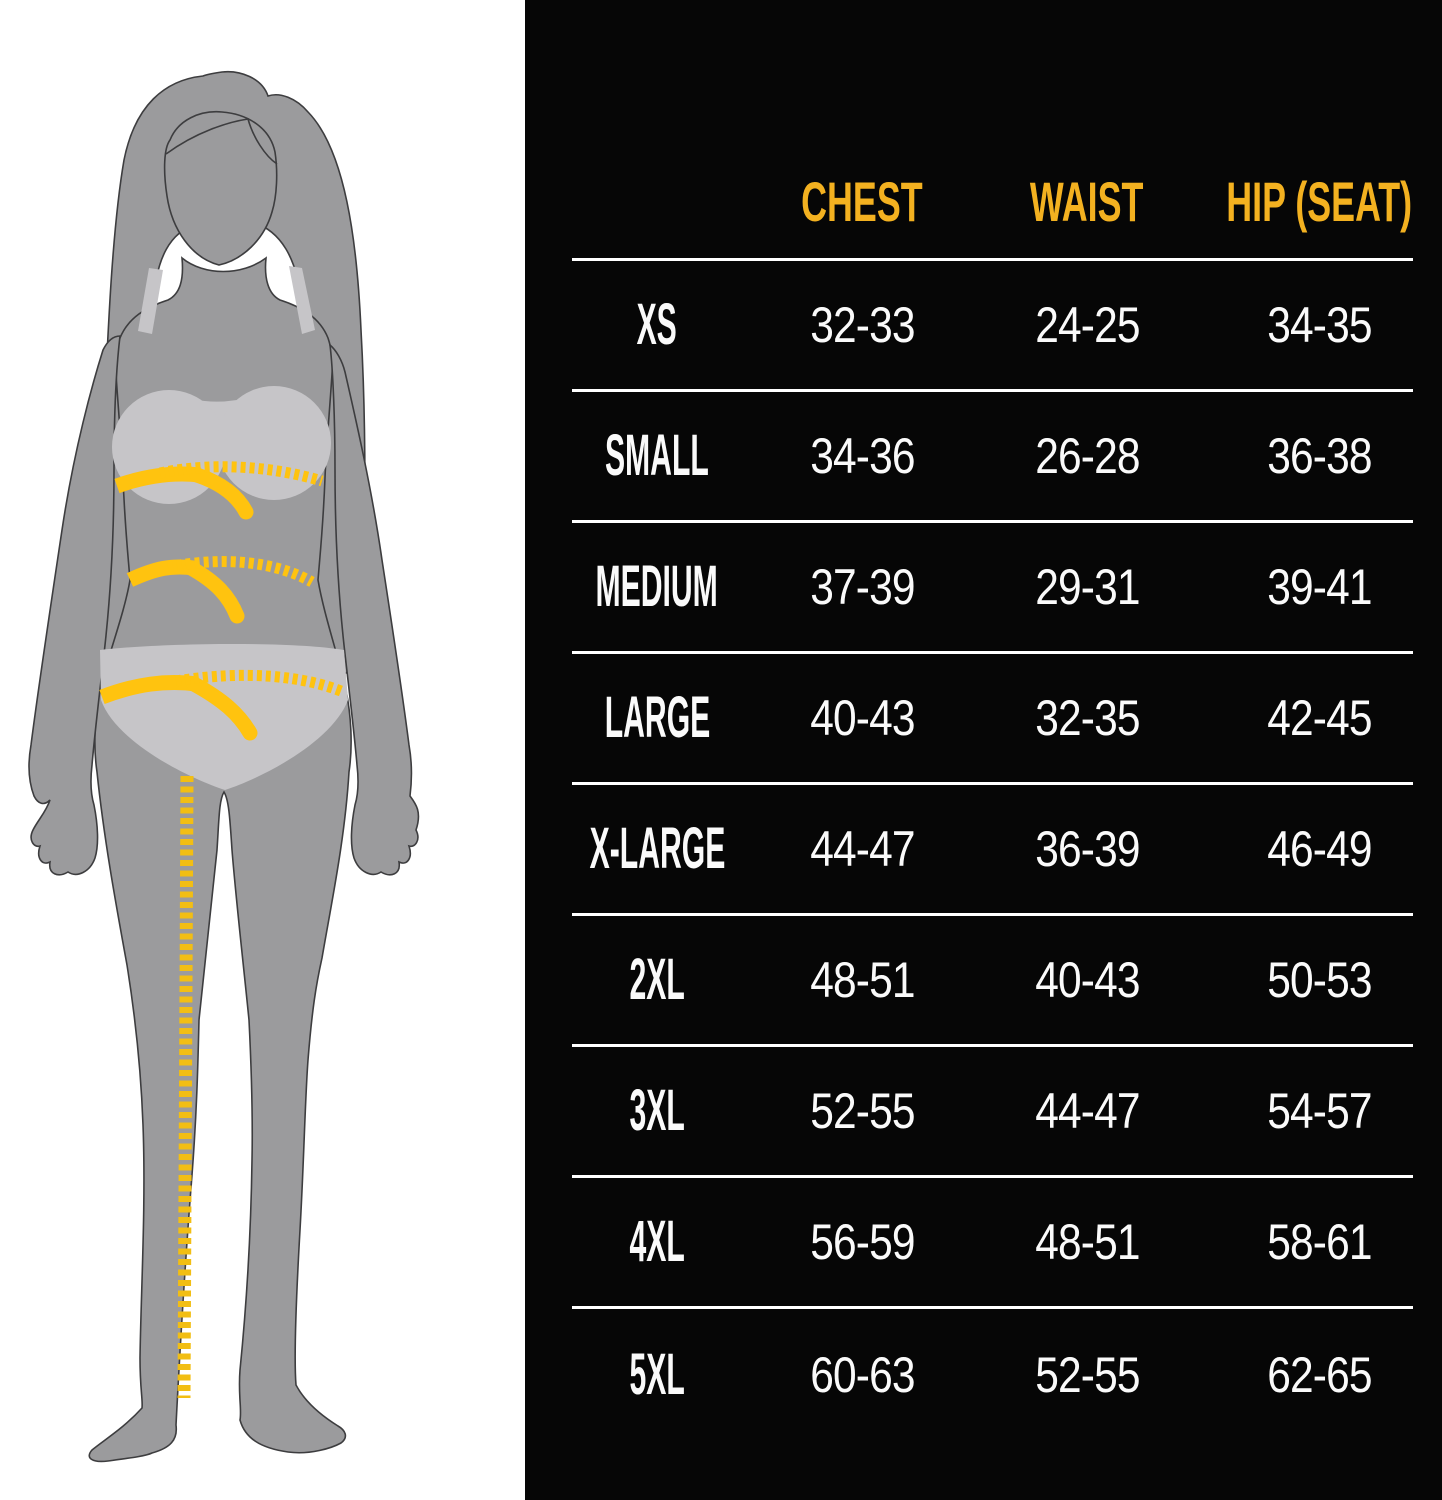 This screenshot has width=1442, height=1500. I want to click on size-label: XS, so click(657, 324).